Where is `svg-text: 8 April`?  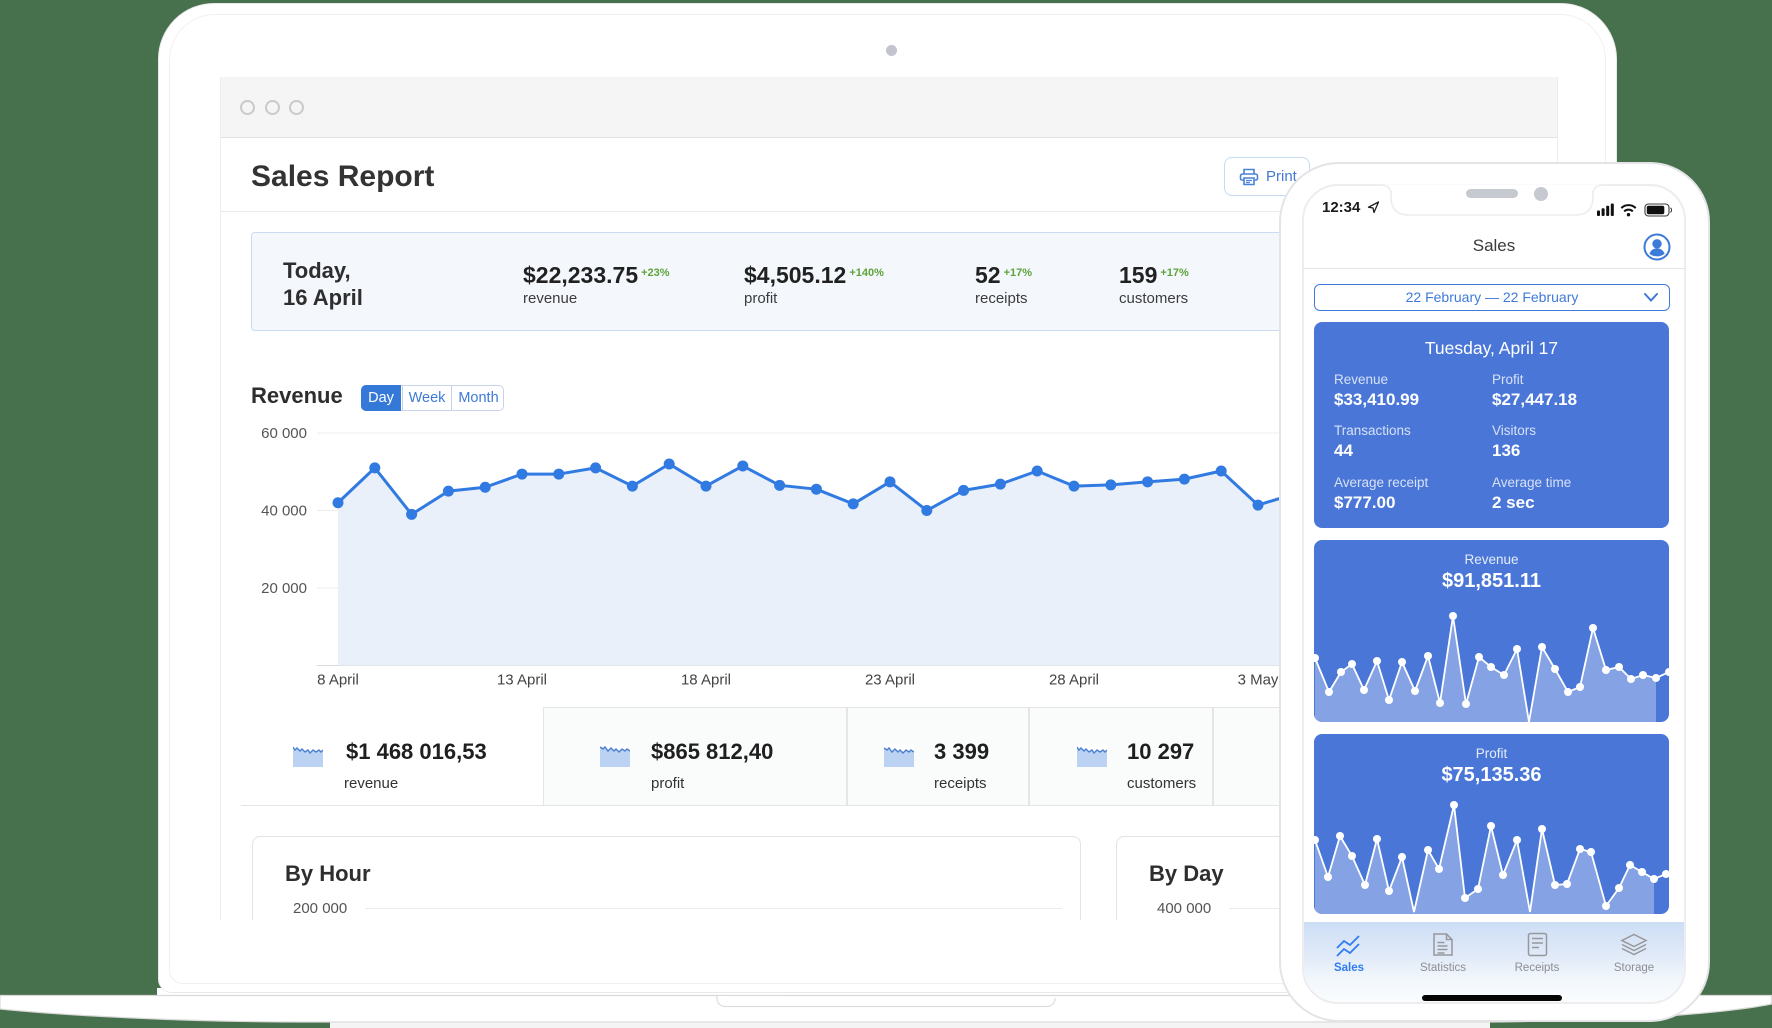
svg-text: 8 April is located at coordinates (338, 680).